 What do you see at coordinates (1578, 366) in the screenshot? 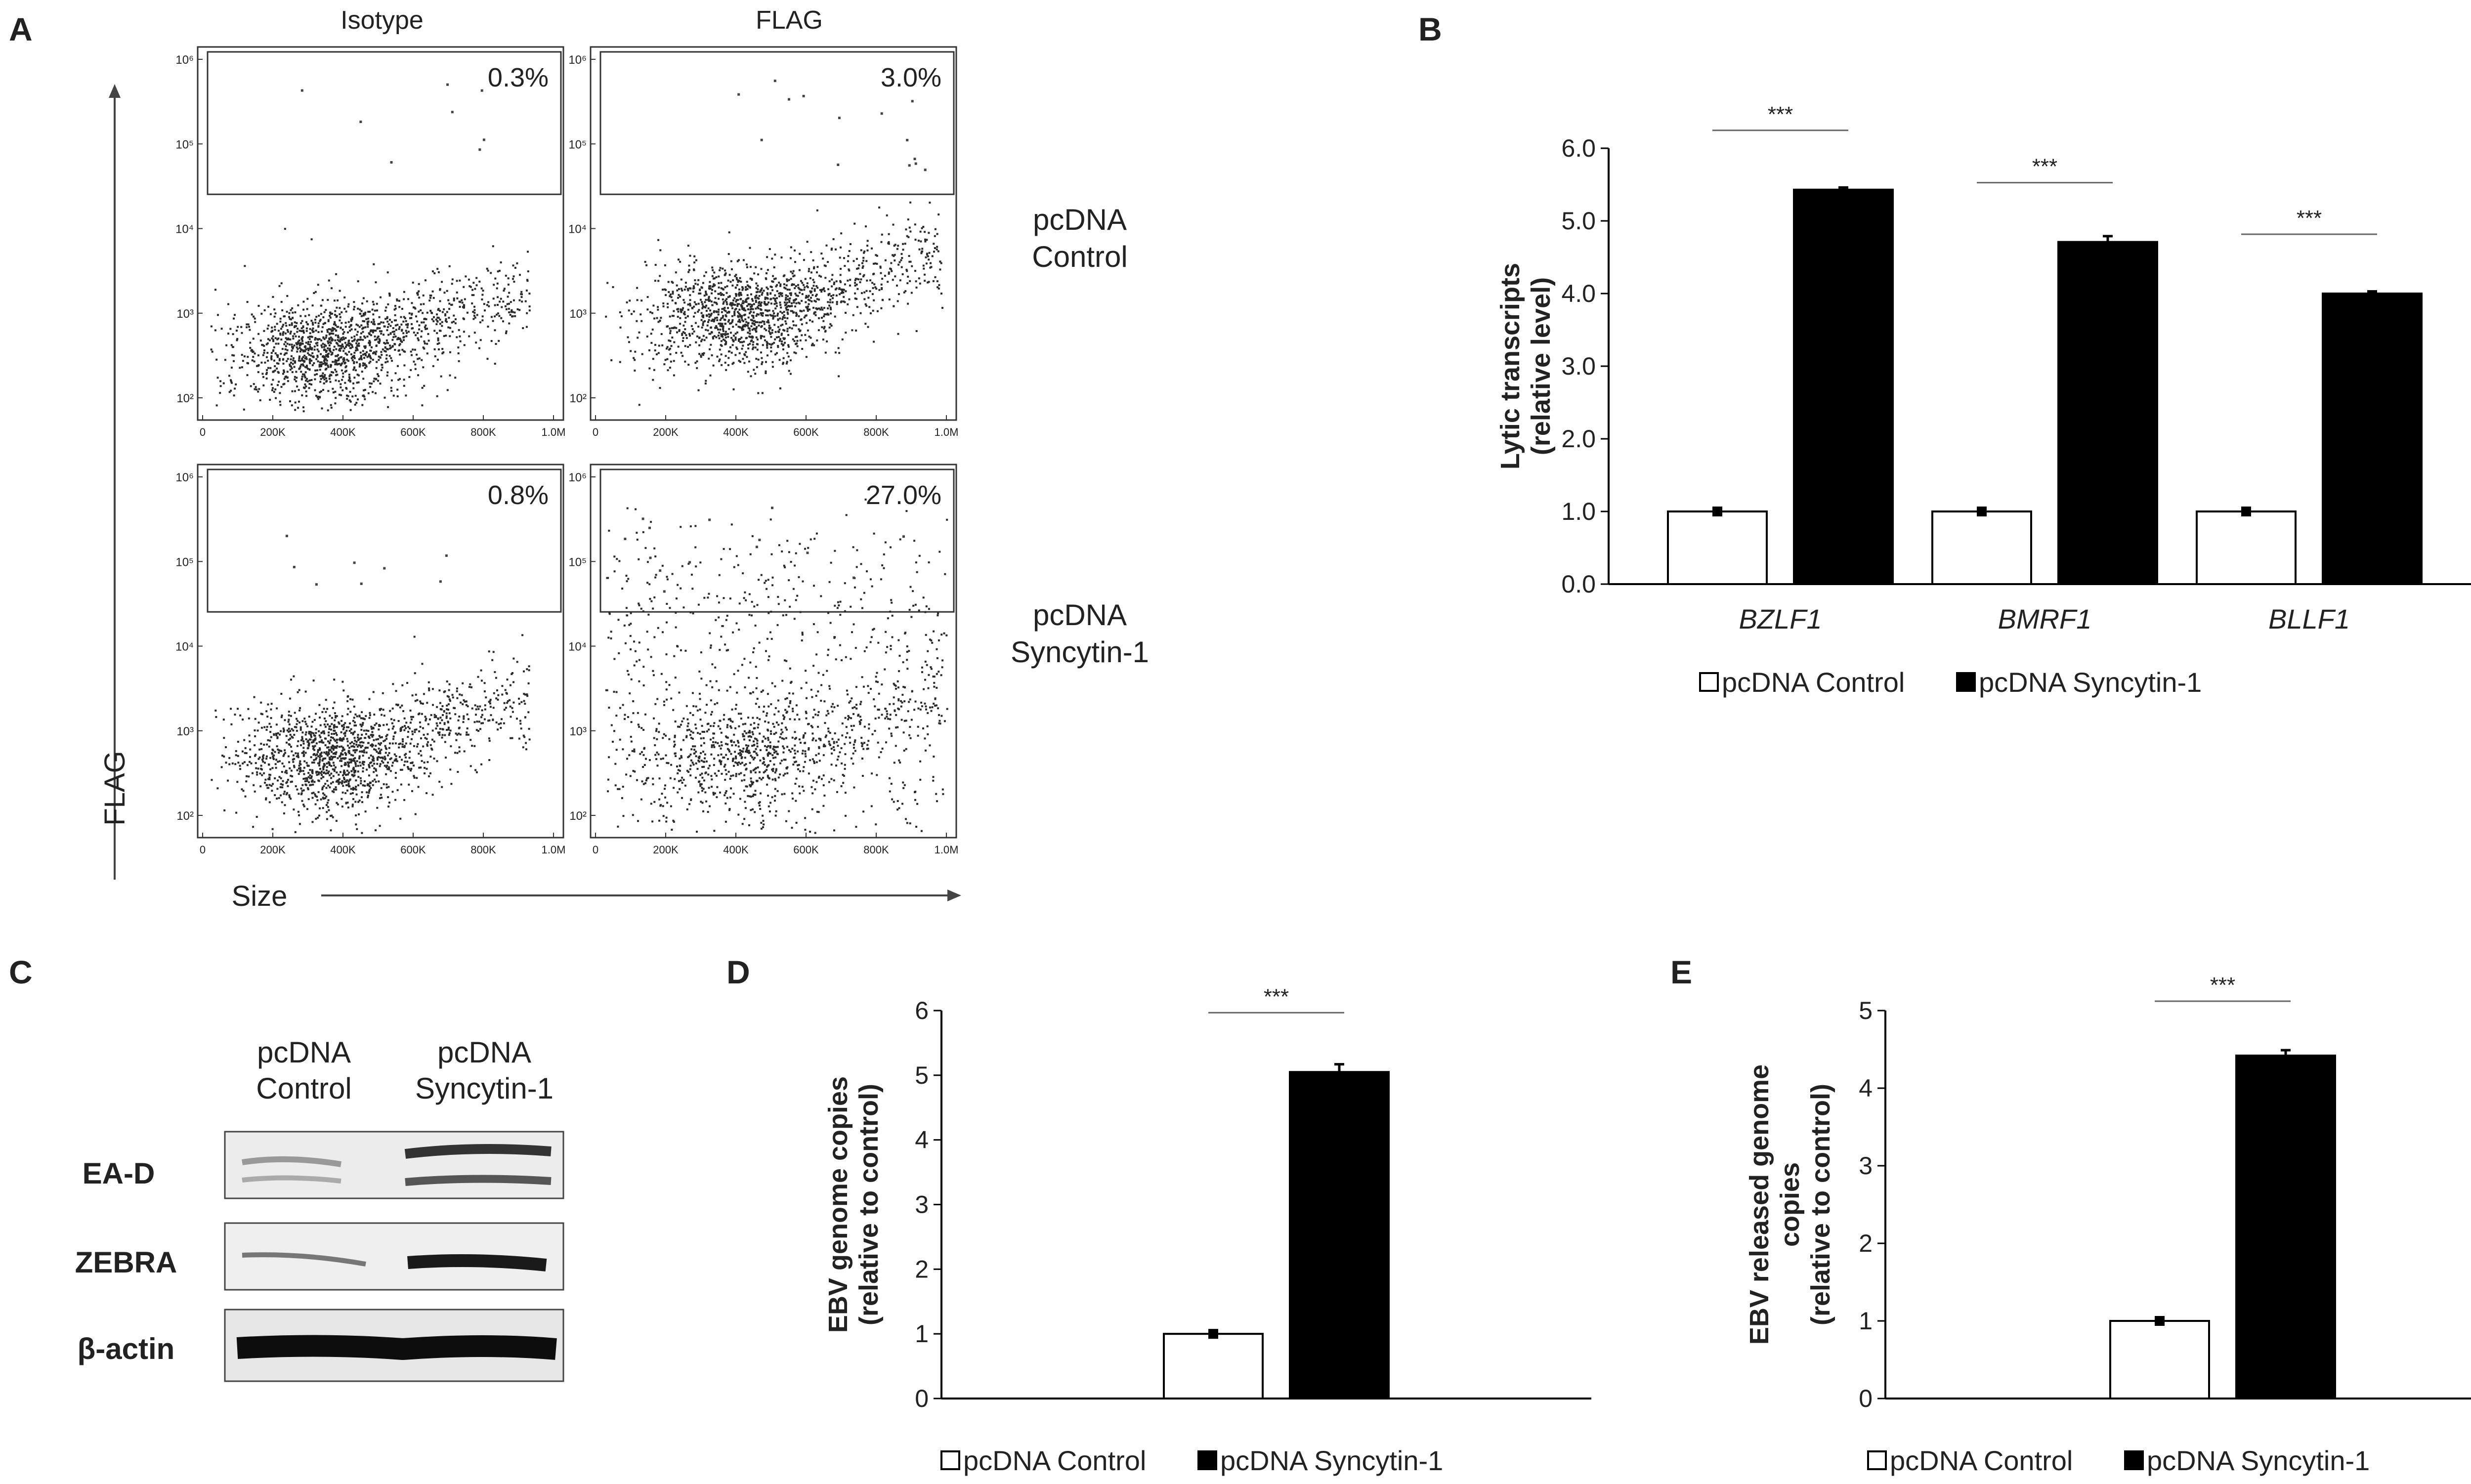
I see `y-tick-label: 3.0` at bounding box center [1578, 366].